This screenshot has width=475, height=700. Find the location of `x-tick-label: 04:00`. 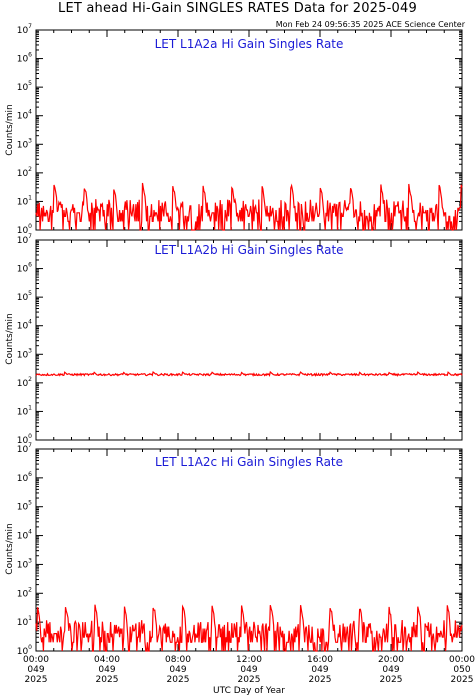

x-tick-label: 04:00 is located at coordinates (107, 660).